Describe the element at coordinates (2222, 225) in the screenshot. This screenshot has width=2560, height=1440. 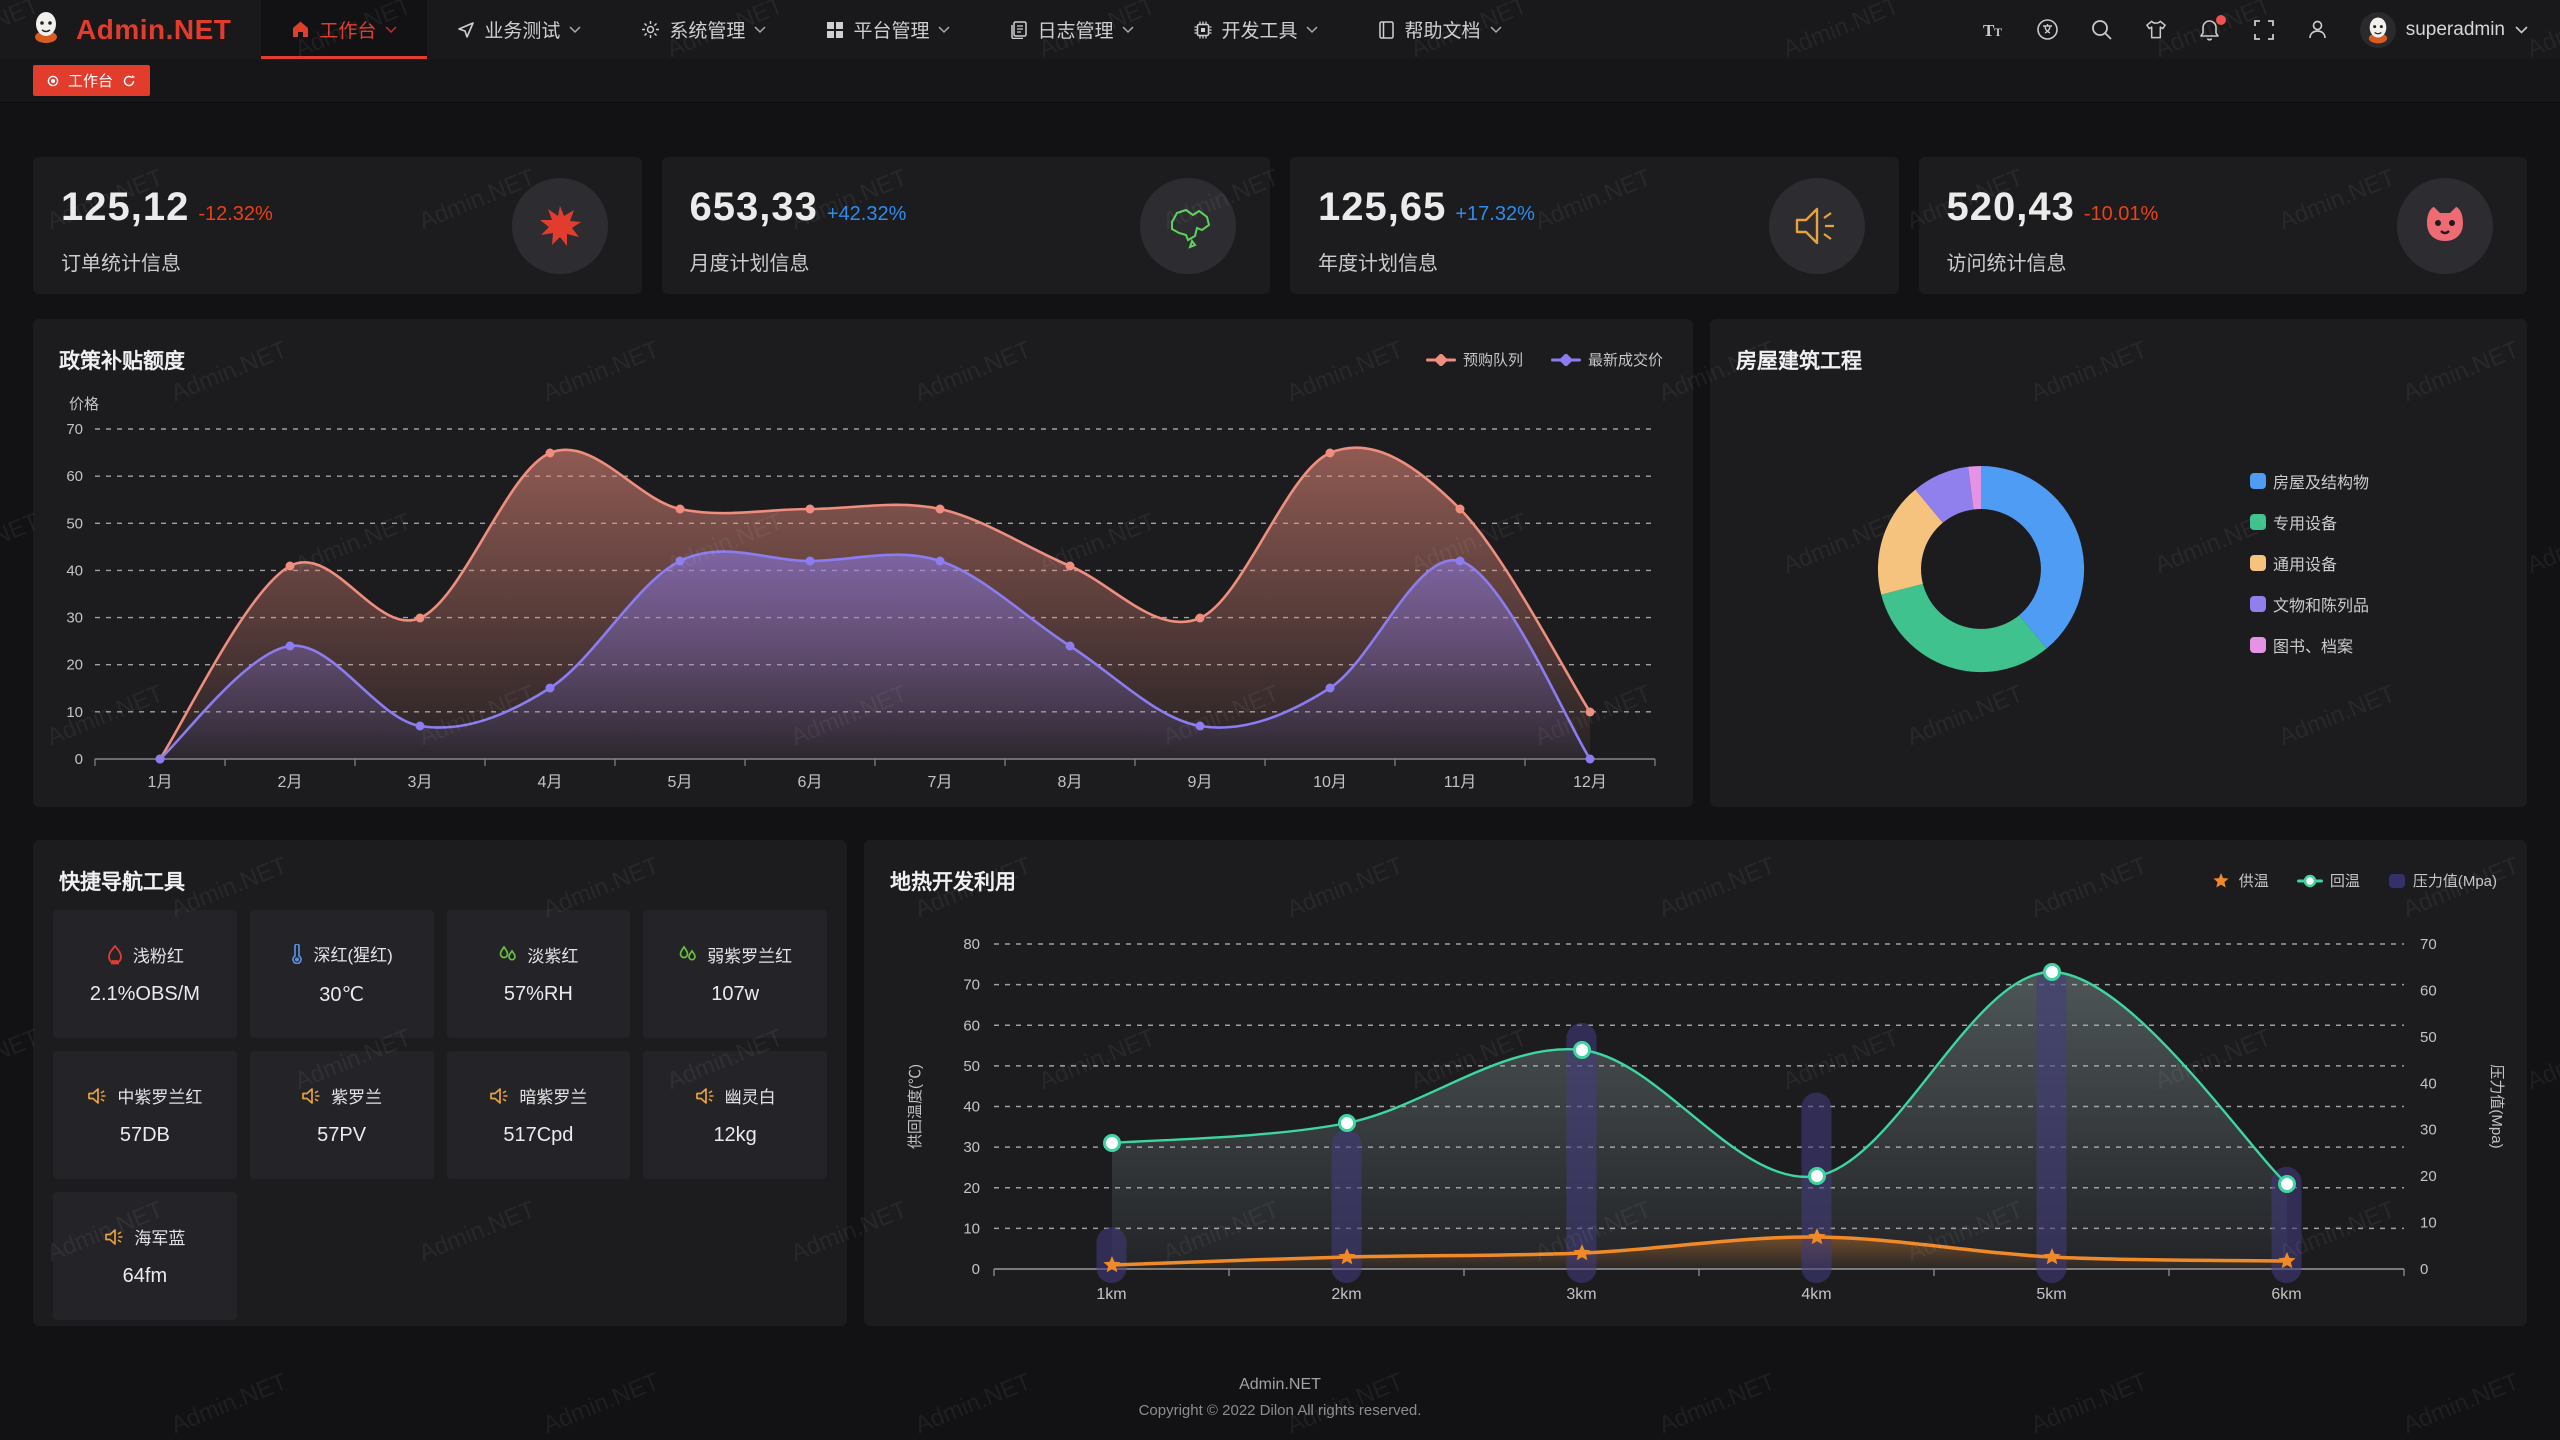
I see `stat-card-3: 520,43 -10.01% 访问统计信息` at that location.